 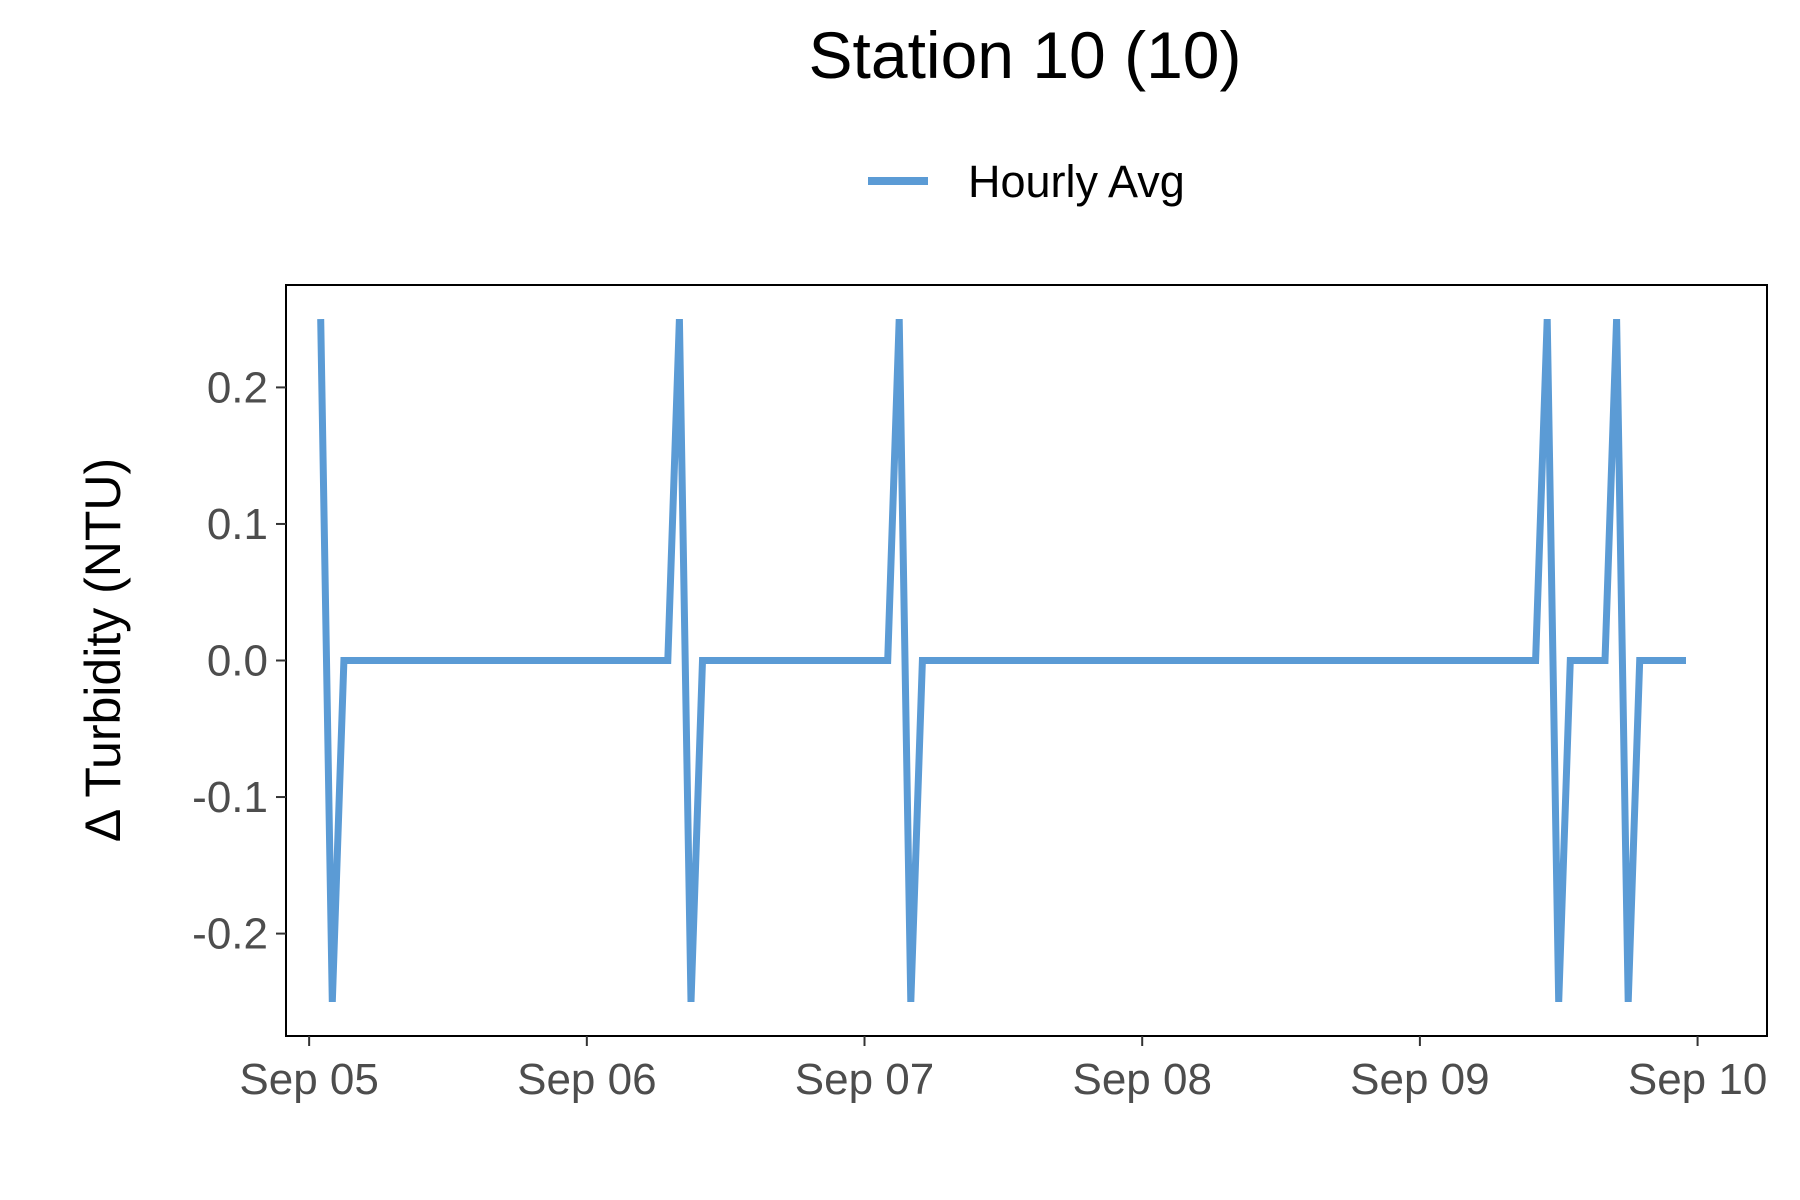 I want to click on x-tick-label: Sep 08, so click(x=1141, y=1079).